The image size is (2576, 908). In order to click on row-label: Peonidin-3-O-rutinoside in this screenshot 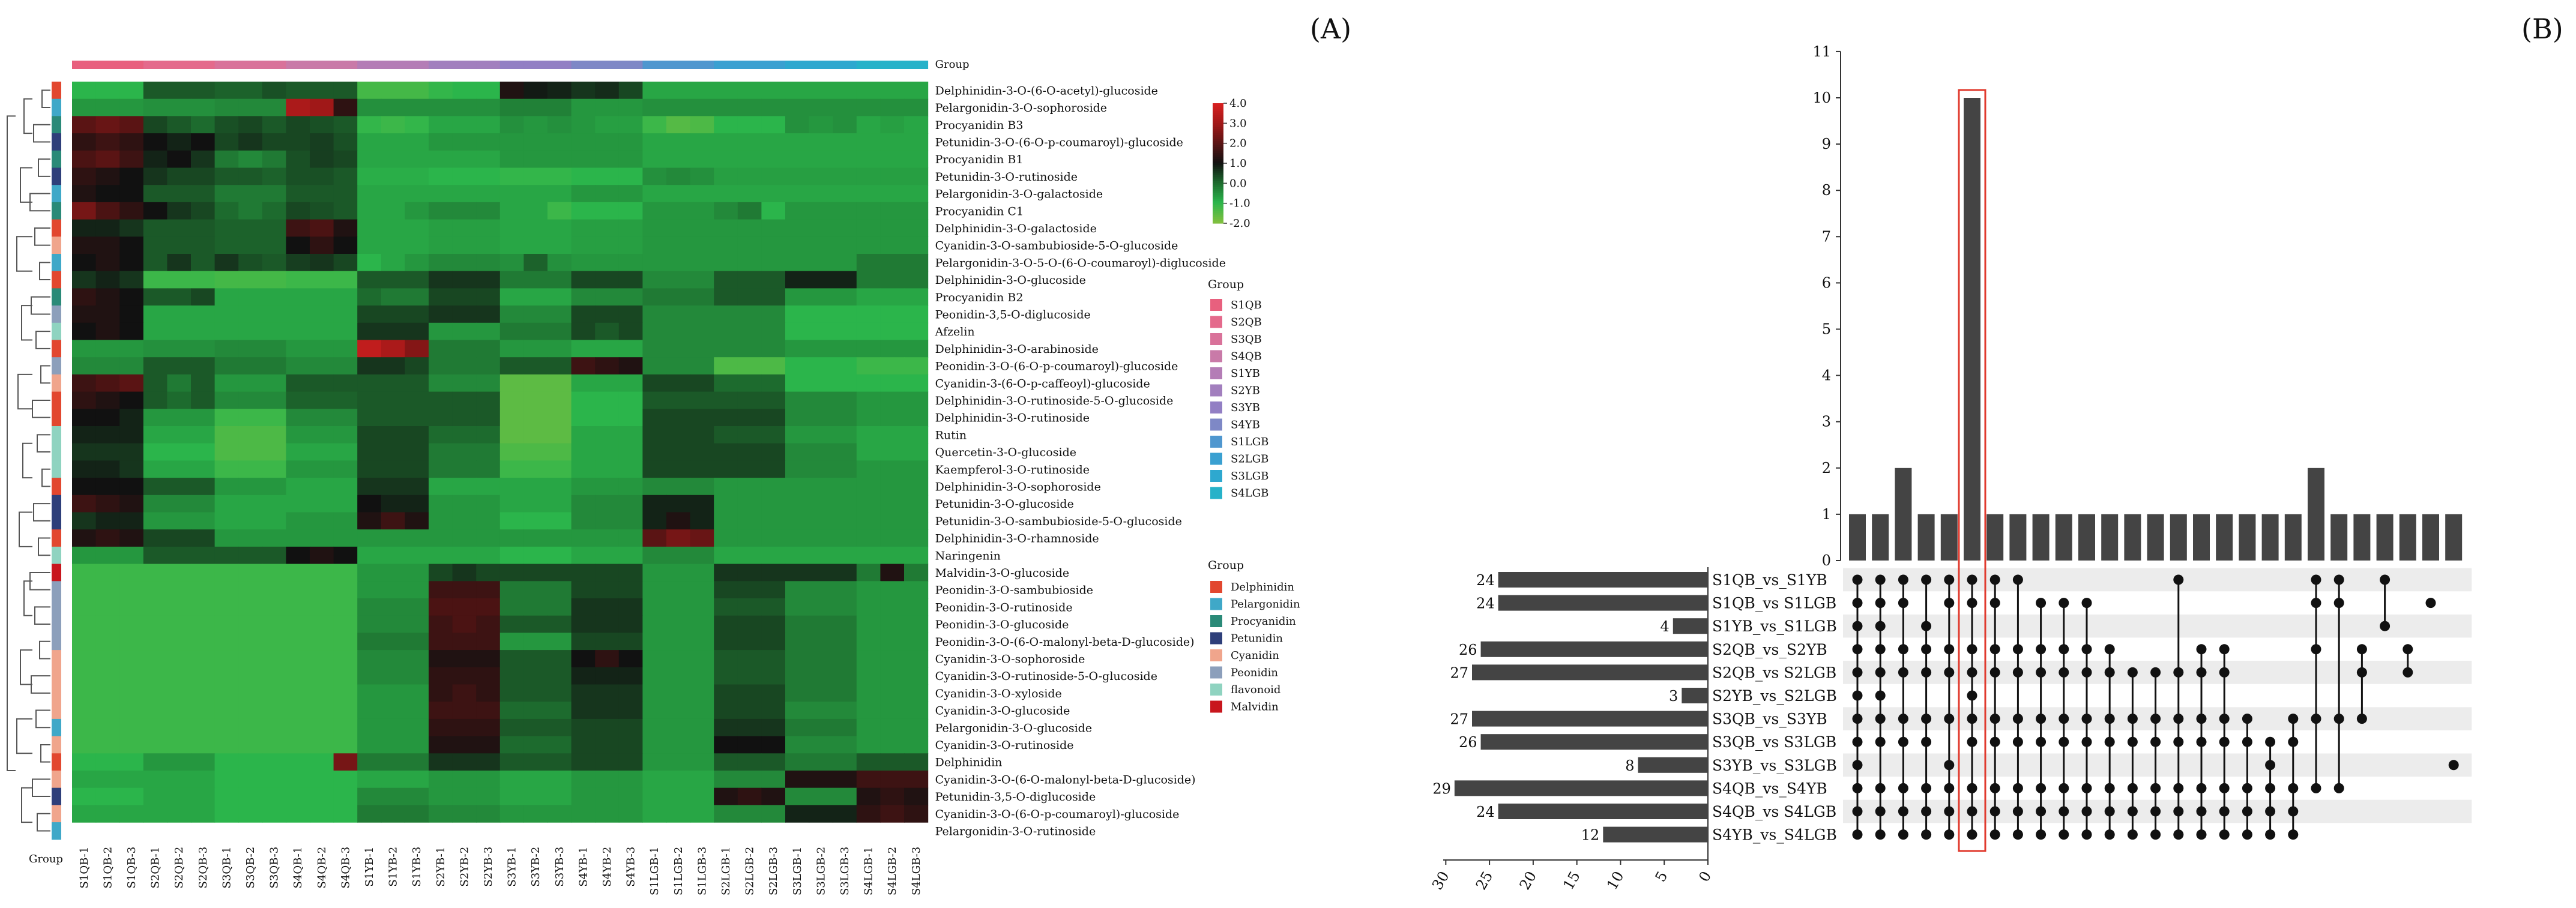, I will do `click(1004, 607)`.